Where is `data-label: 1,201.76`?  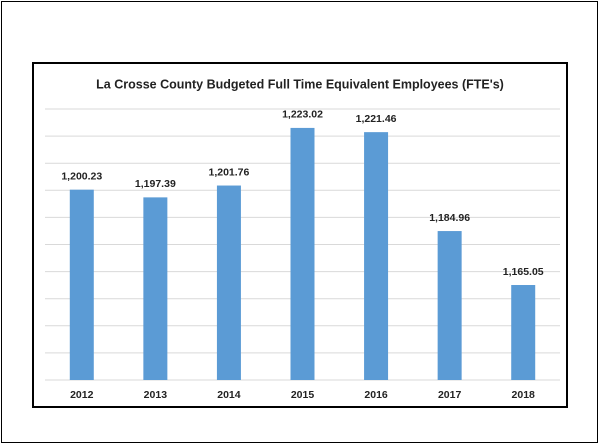 data-label: 1,201.76 is located at coordinates (228, 172).